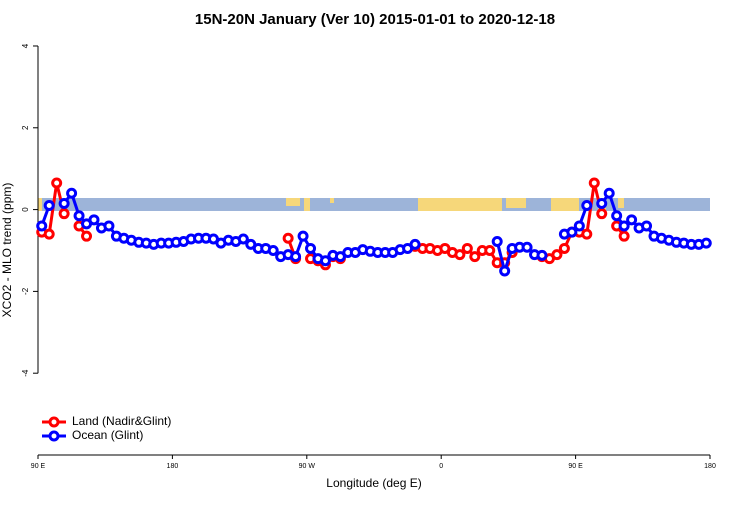 Image resolution: width=750 pixels, height=505 pixels. Describe the element at coordinates (307, 466) in the screenshot. I see `x-tick-label: 90 W` at that location.